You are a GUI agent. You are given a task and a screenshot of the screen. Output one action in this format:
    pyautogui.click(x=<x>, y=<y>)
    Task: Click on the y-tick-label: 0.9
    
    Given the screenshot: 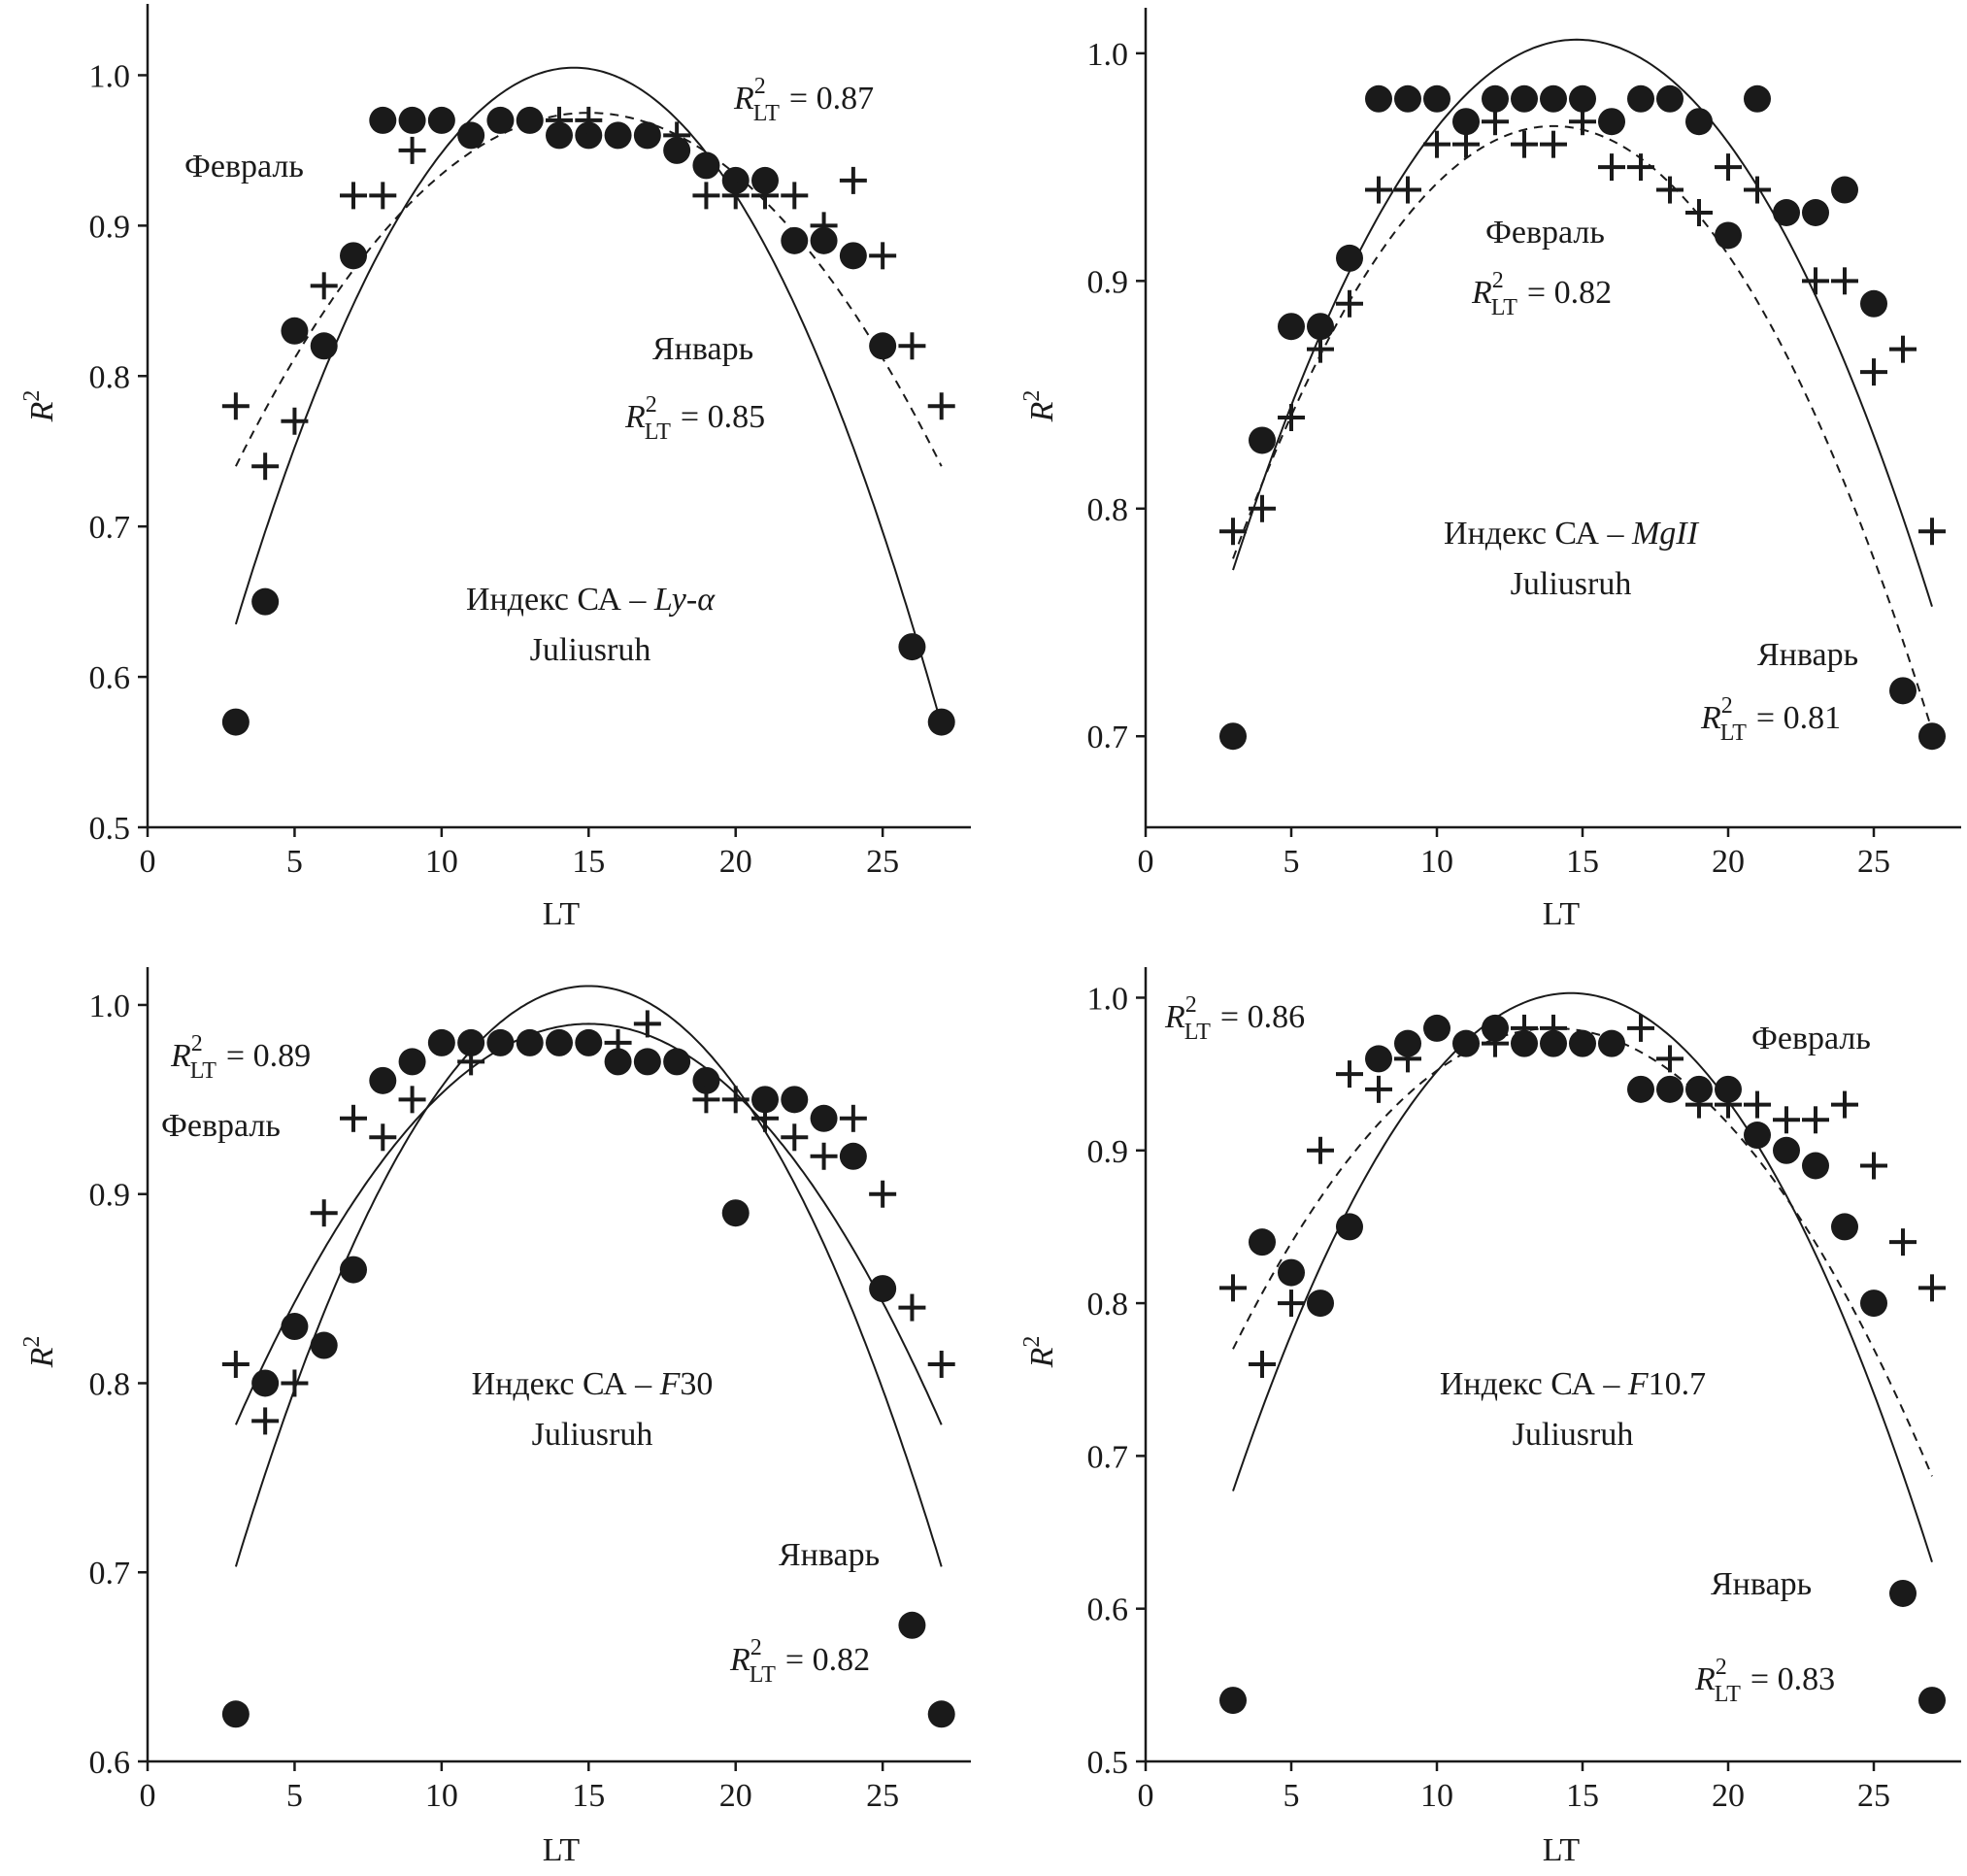 What is the action you would take?
    pyautogui.click(x=110, y=1196)
    